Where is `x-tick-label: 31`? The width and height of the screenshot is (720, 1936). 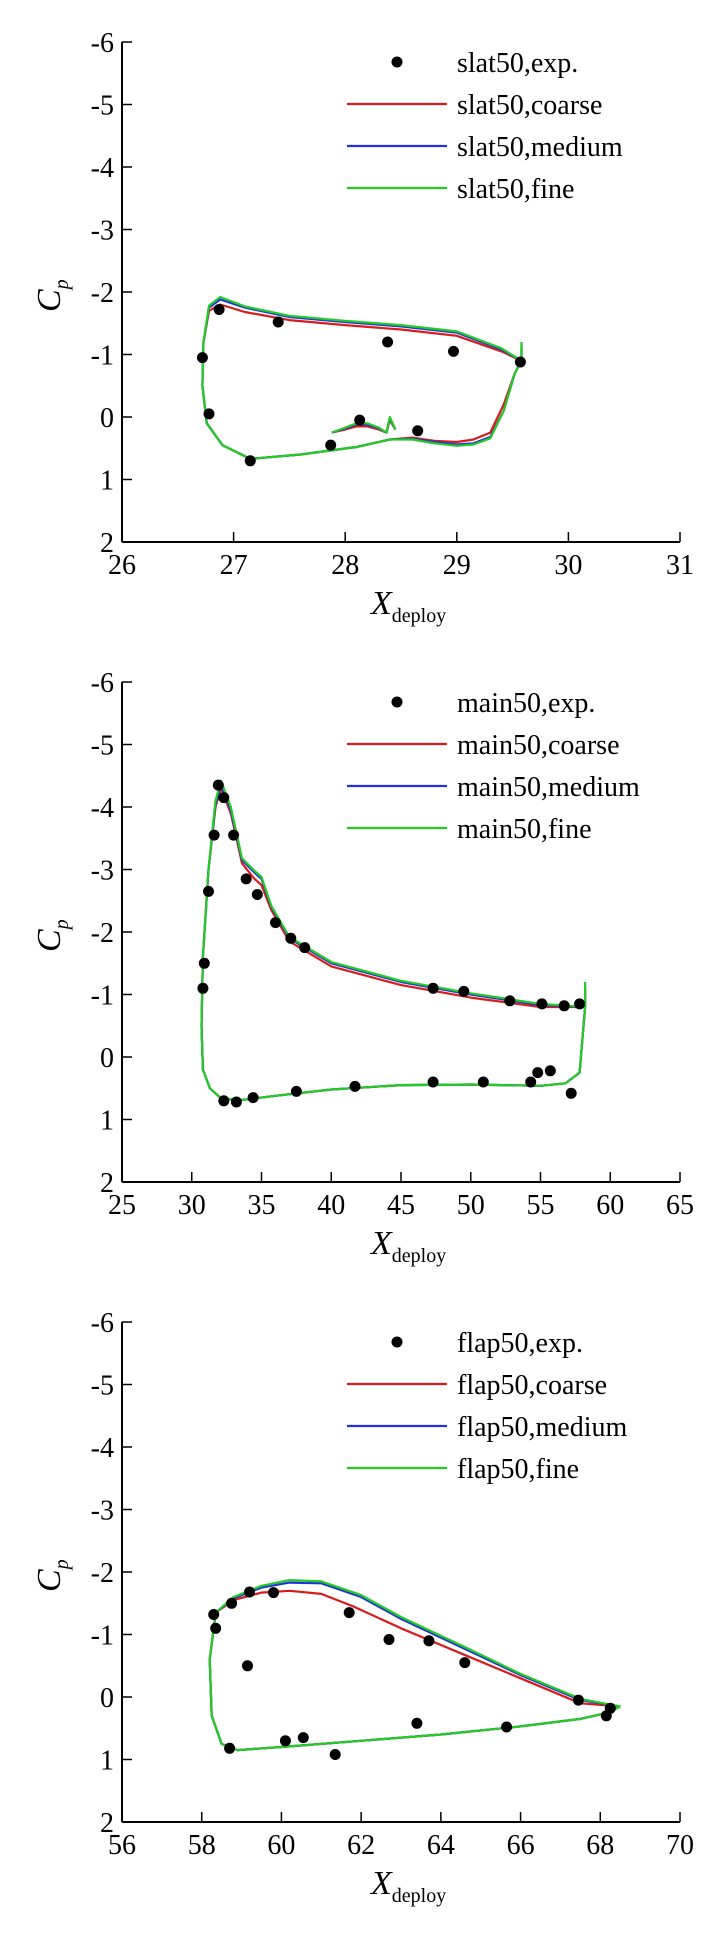 x-tick-label: 31 is located at coordinates (680, 565).